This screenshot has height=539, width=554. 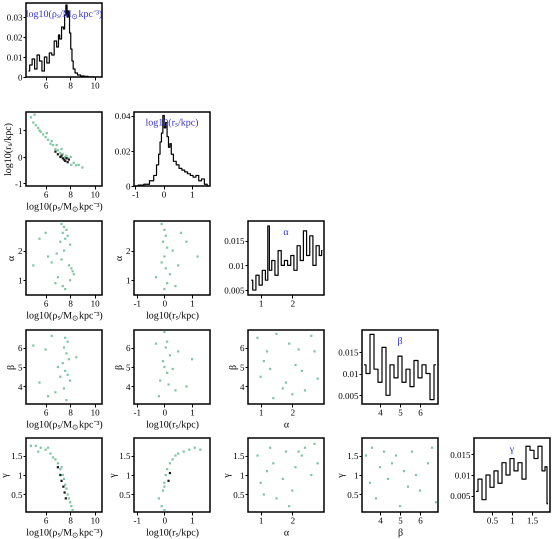 What do you see at coordinates (400, 341) in the screenshot?
I see `text: β` at bounding box center [400, 341].